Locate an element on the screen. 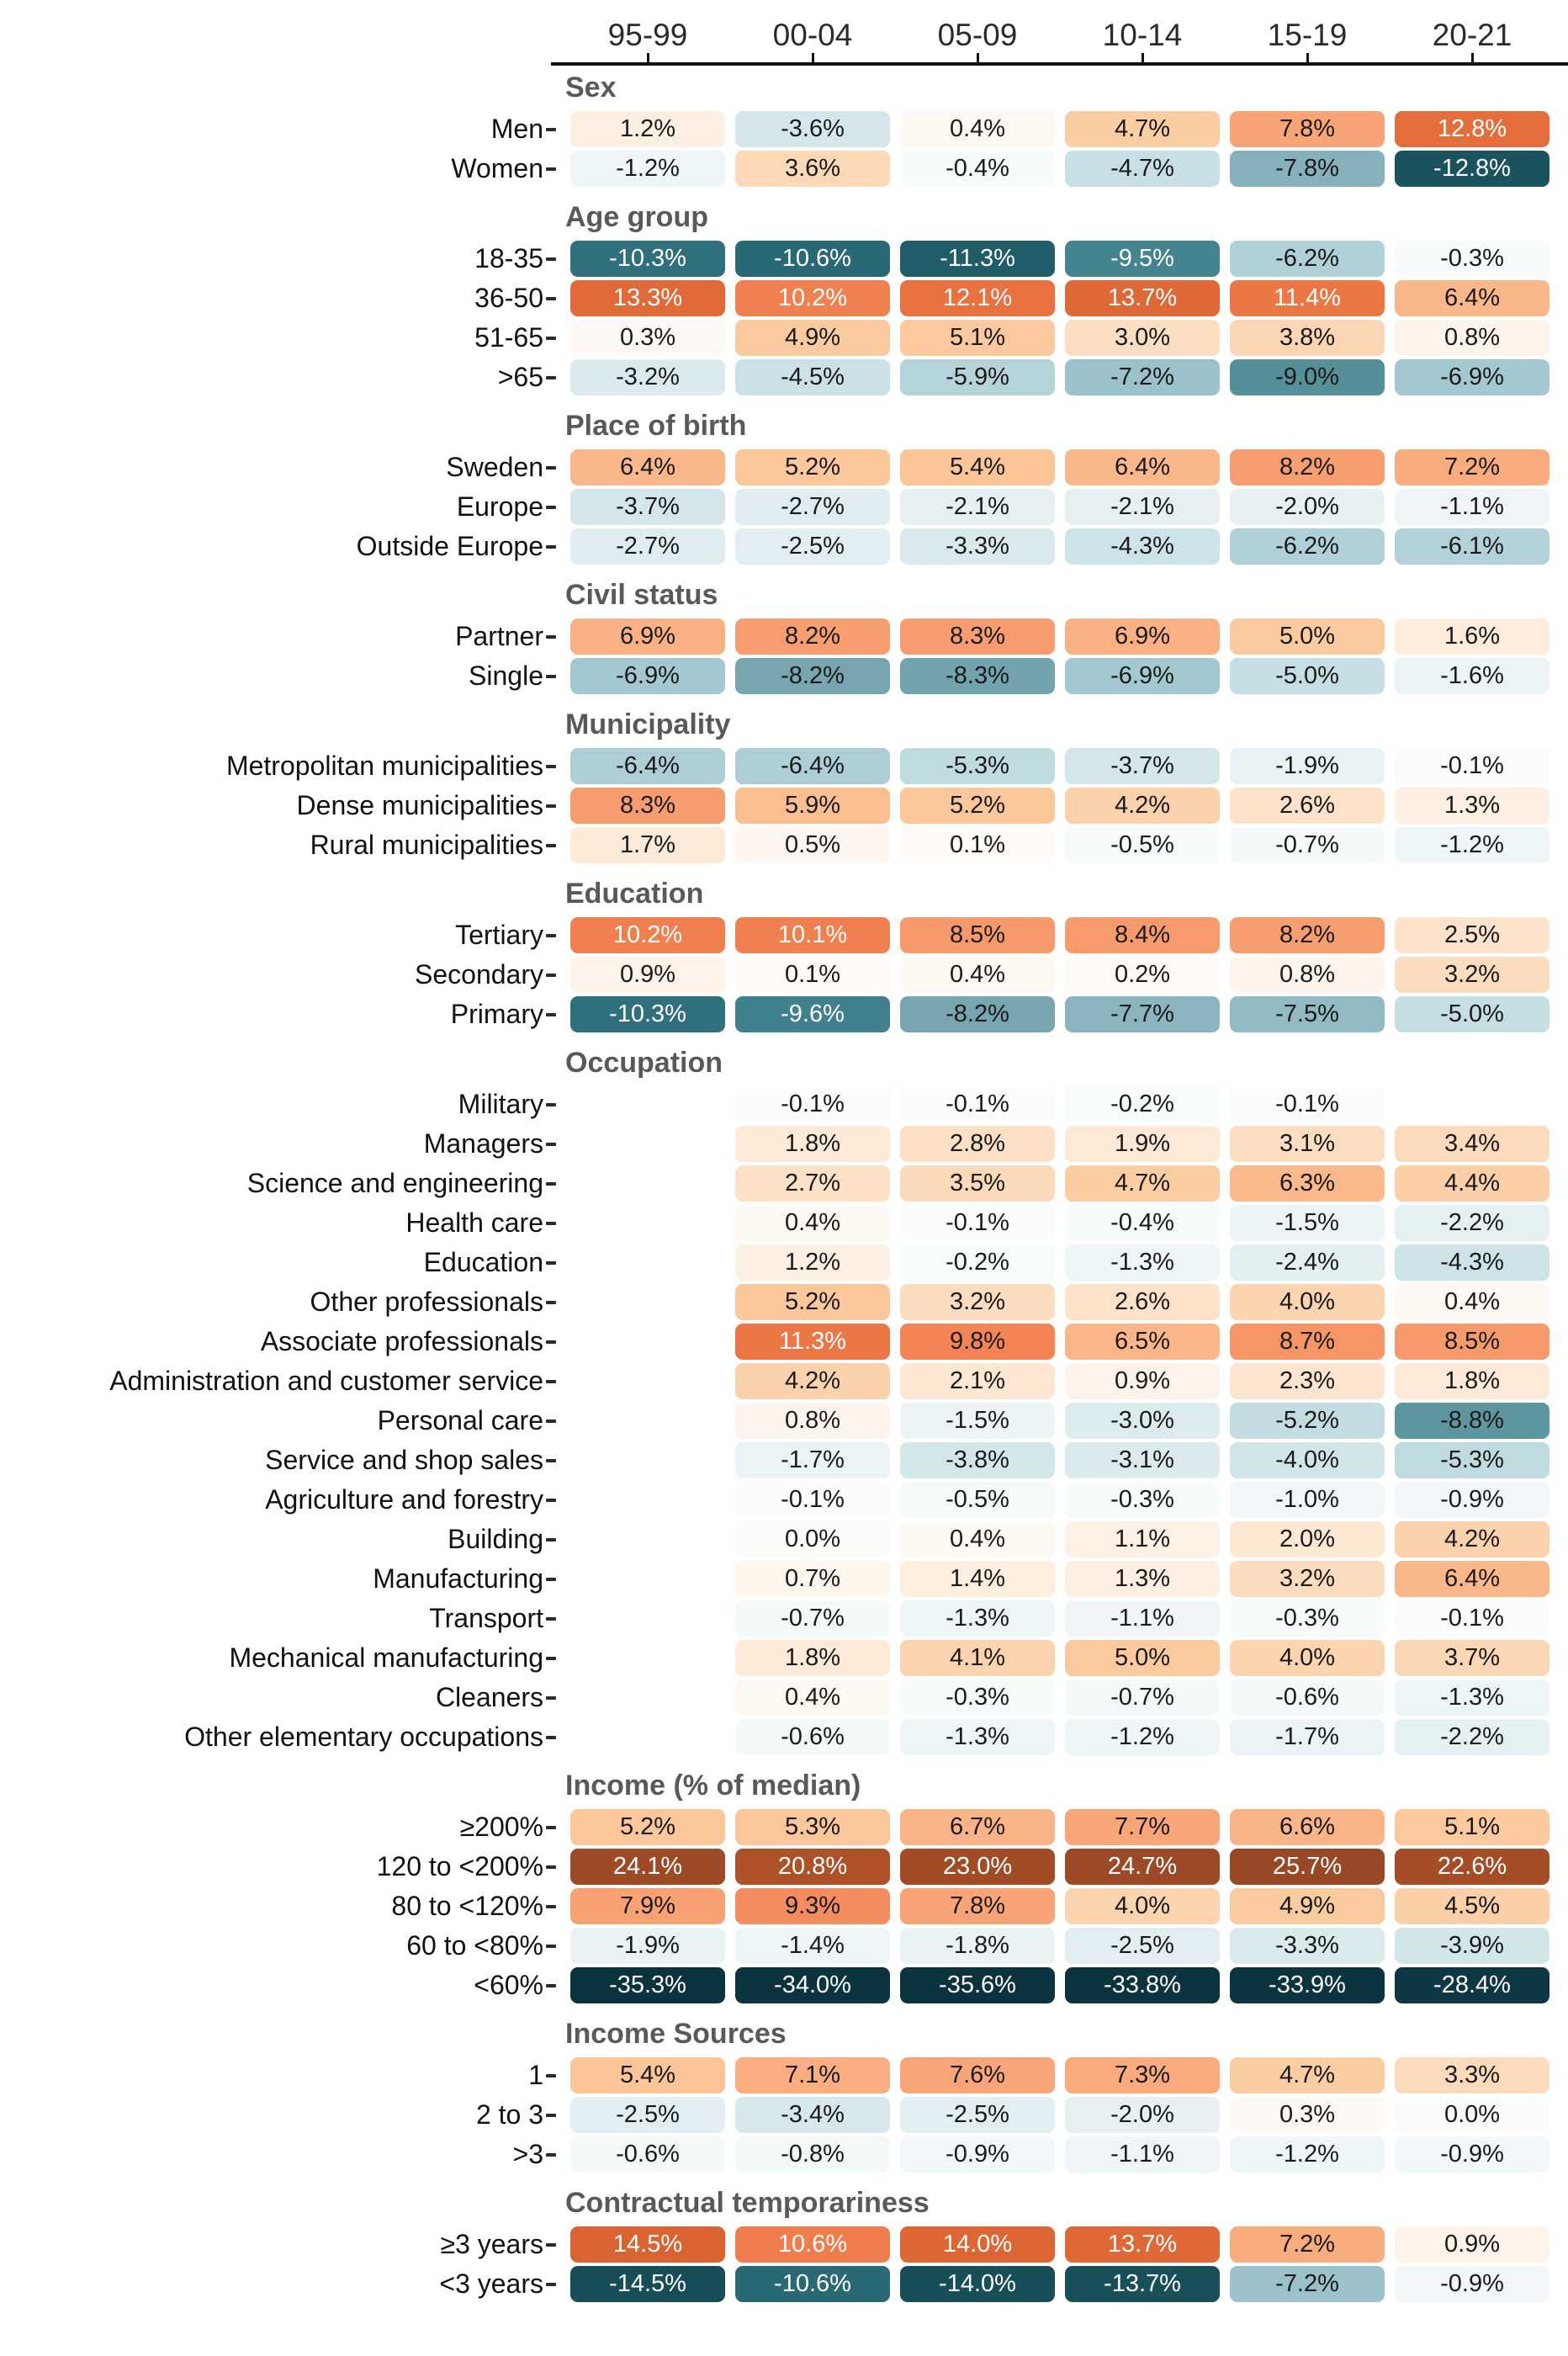 The width and height of the screenshot is (1568, 2356). heatmap-cell: 6.4% is located at coordinates (1472, 298).